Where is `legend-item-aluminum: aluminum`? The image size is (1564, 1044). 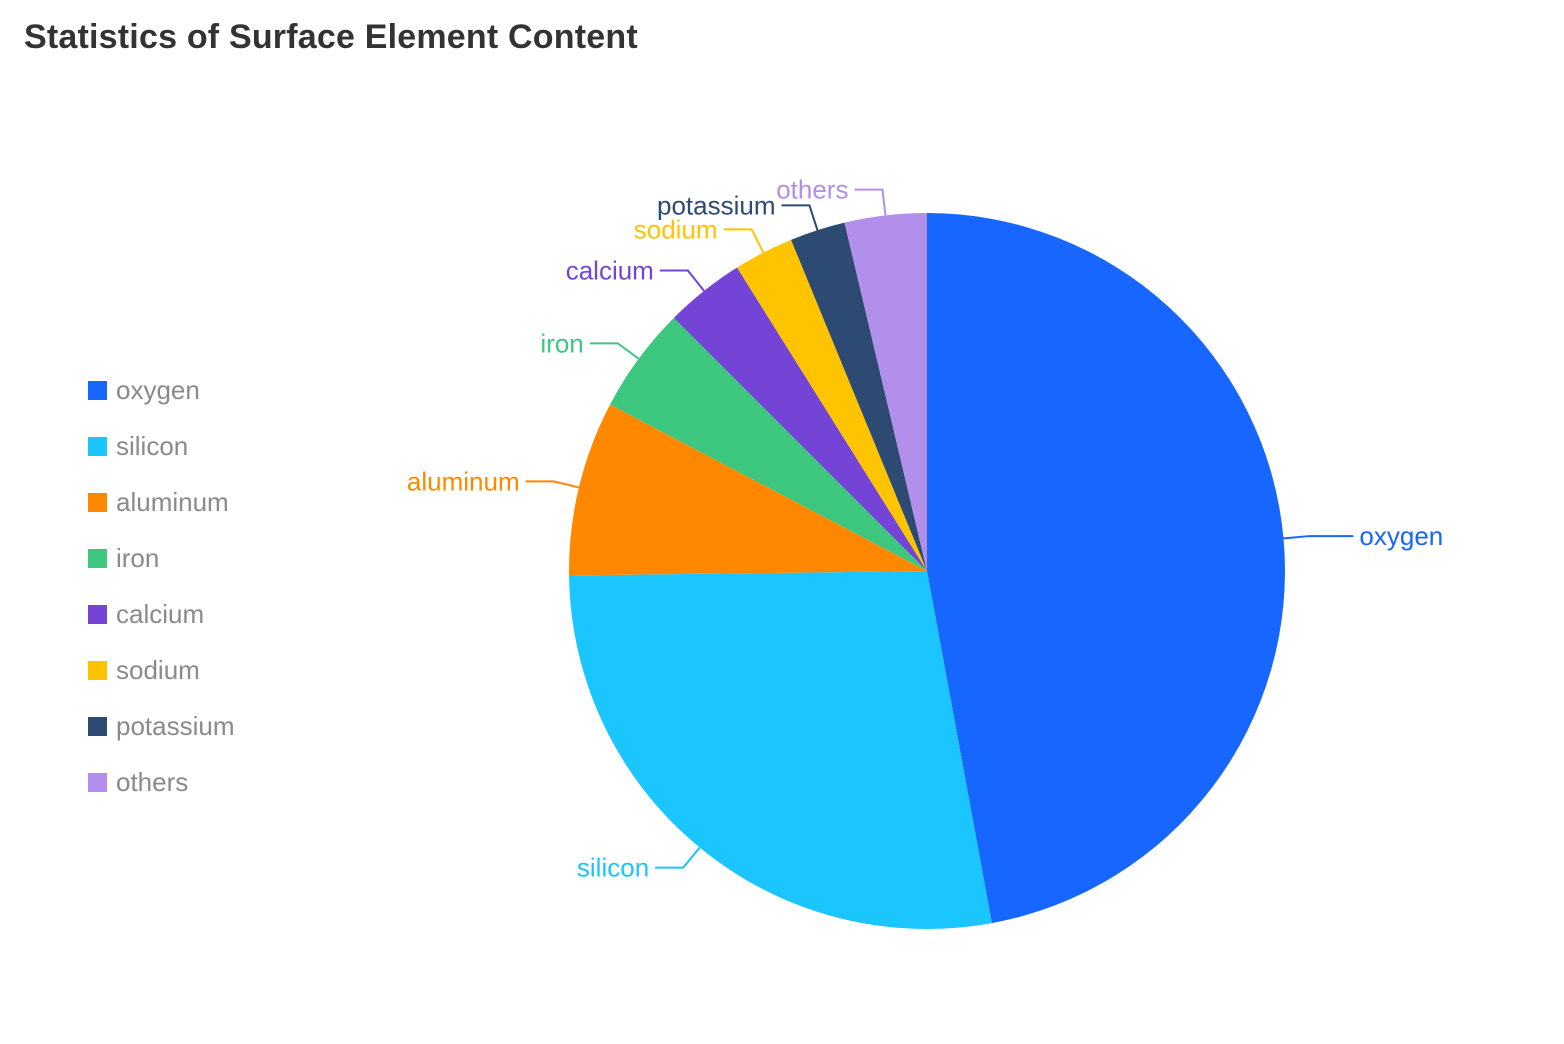 legend-item-aluminum: aluminum is located at coordinates (161, 502).